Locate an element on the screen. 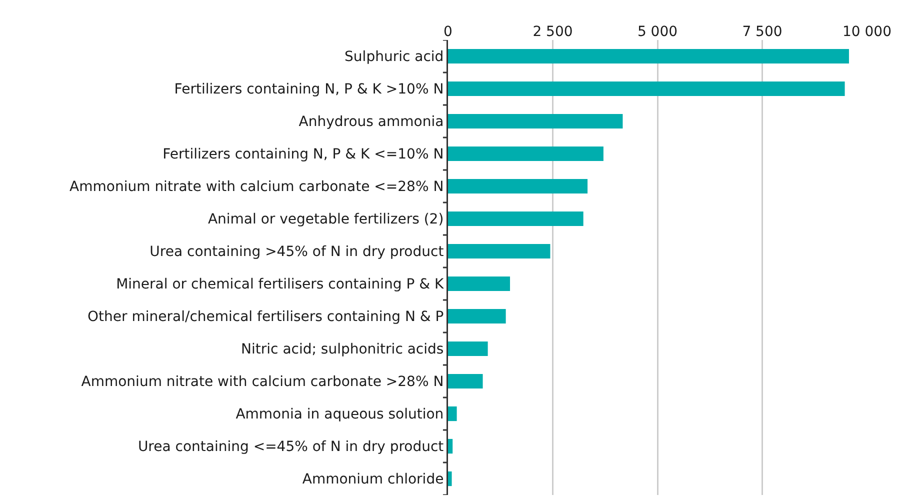 The image size is (907, 503). y-tick-label: Other mineral/chemical fertilisers containing N & P is located at coordinates (266, 317).